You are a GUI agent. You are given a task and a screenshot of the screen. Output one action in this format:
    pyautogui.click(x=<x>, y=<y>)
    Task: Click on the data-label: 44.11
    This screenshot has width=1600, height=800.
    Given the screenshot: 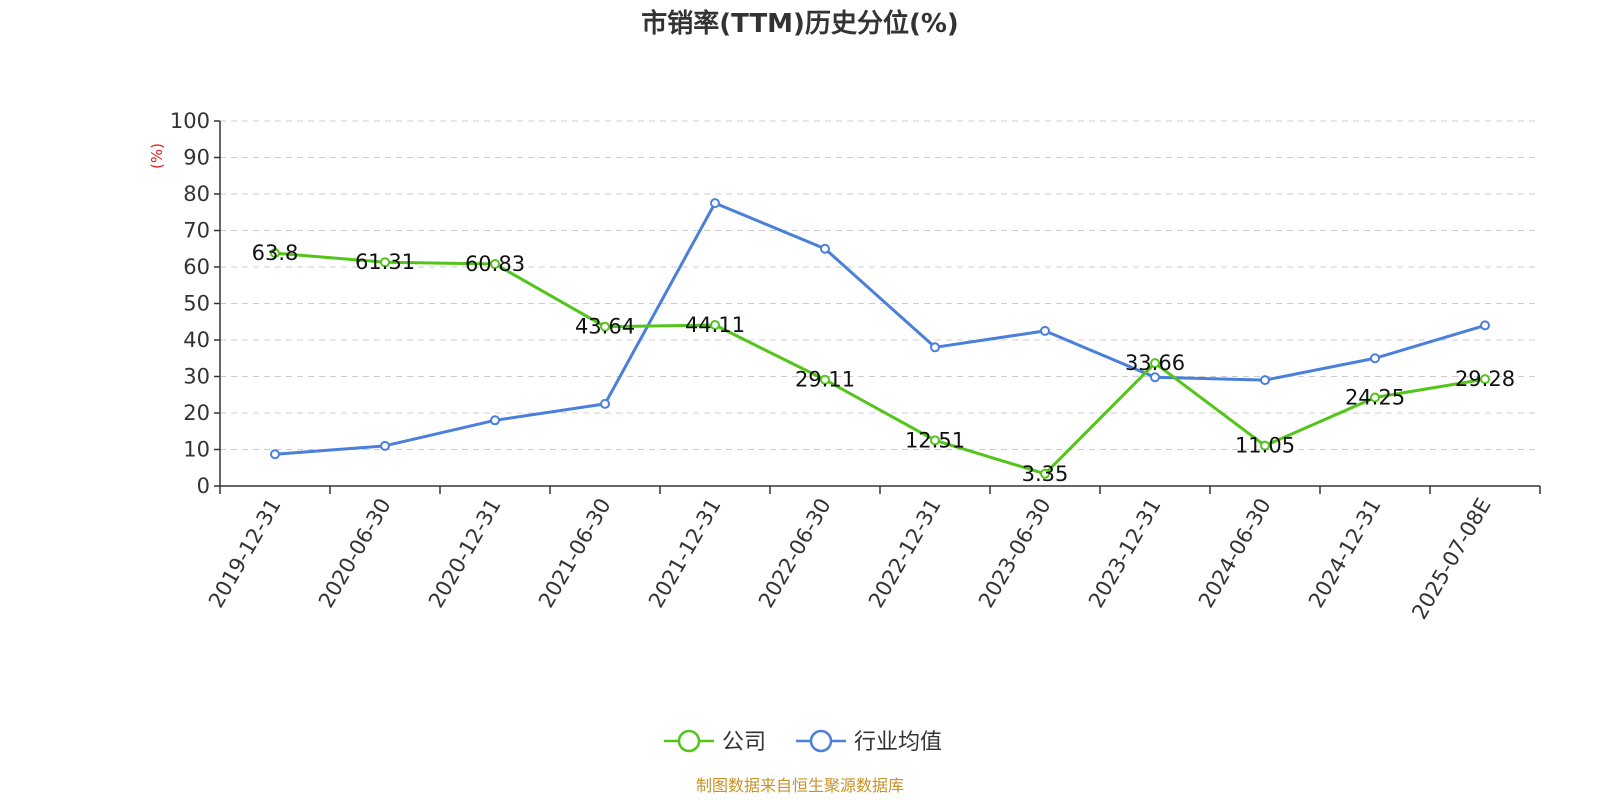 What is the action you would take?
    pyautogui.click(x=715, y=325)
    